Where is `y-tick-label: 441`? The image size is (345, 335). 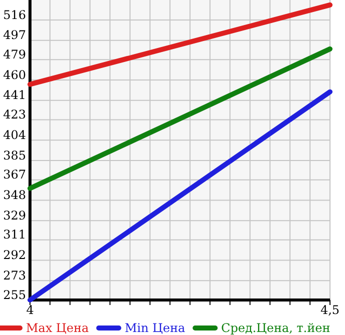
y-tick-label: 441 is located at coordinates (14, 95).